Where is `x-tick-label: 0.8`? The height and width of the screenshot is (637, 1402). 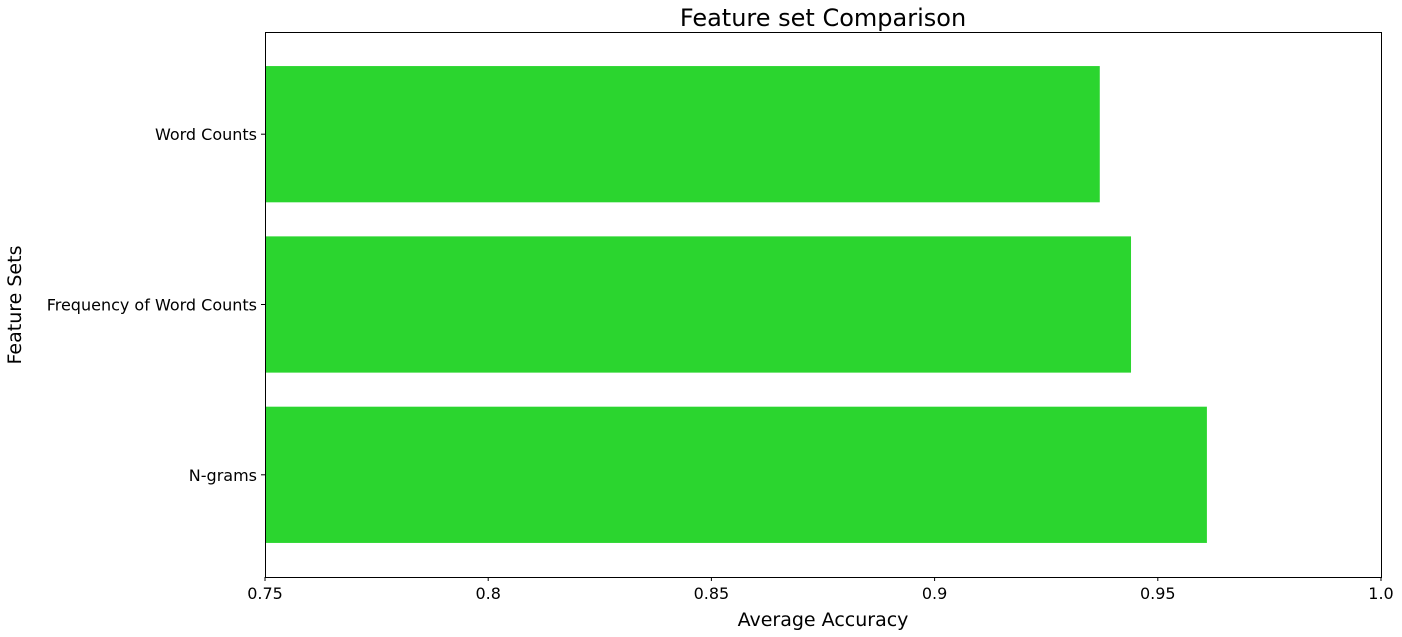 x-tick-label: 0.8 is located at coordinates (487, 593).